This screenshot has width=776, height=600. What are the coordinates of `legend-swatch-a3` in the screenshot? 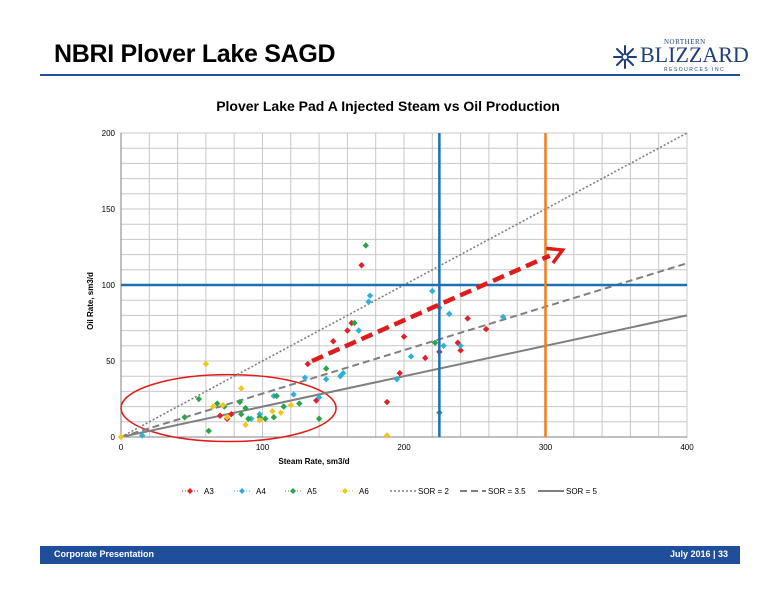 It's located at (190, 491).